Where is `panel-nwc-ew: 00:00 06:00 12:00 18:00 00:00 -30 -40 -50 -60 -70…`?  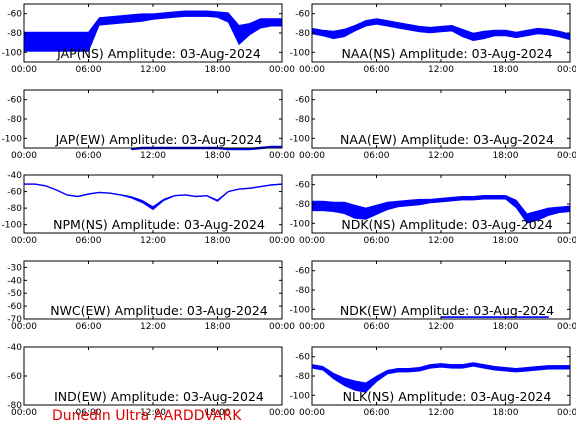 panel-nwc-ew: 00:00 06:00 12:00 18:00 00:00 -30 -40 -50 -60 -70… is located at coordinates (151, 296).